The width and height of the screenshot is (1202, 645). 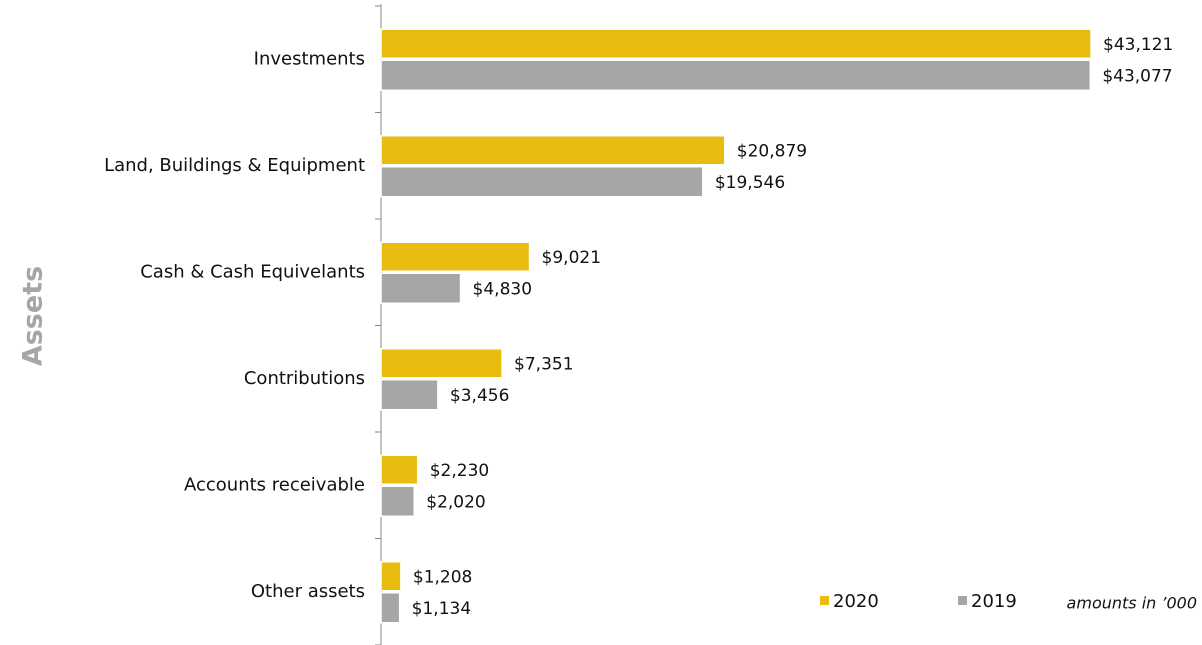 What do you see at coordinates (459, 471) in the screenshot?
I see `data-label: $2,230` at bounding box center [459, 471].